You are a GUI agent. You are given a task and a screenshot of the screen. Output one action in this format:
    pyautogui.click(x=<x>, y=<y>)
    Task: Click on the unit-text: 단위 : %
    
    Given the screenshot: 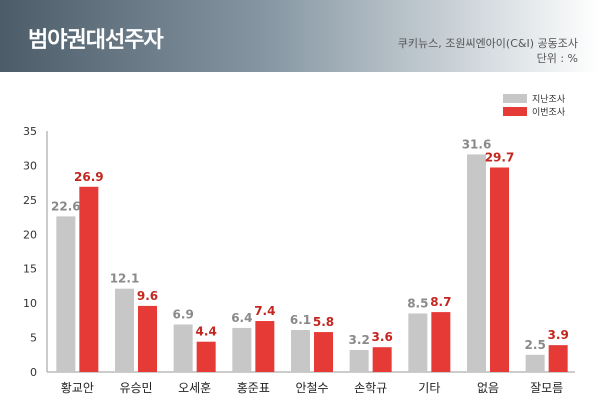 What is the action you would take?
    pyautogui.click(x=557, y=58)
    